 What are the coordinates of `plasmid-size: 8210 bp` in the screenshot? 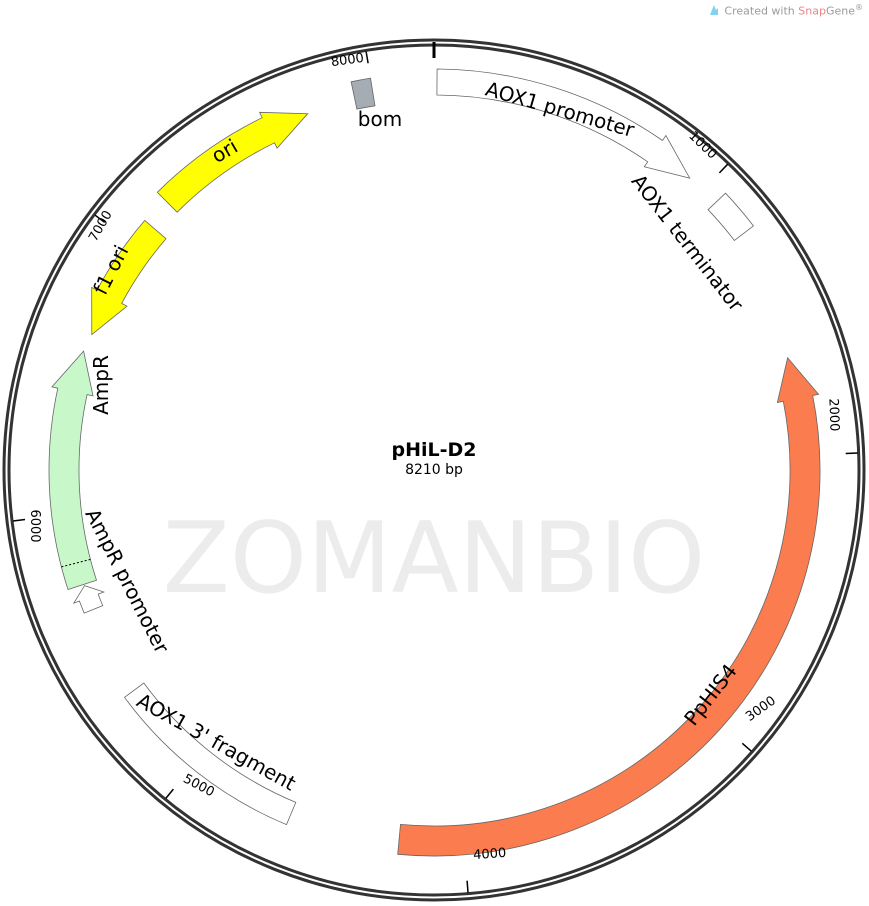 It's located at (434, 470).